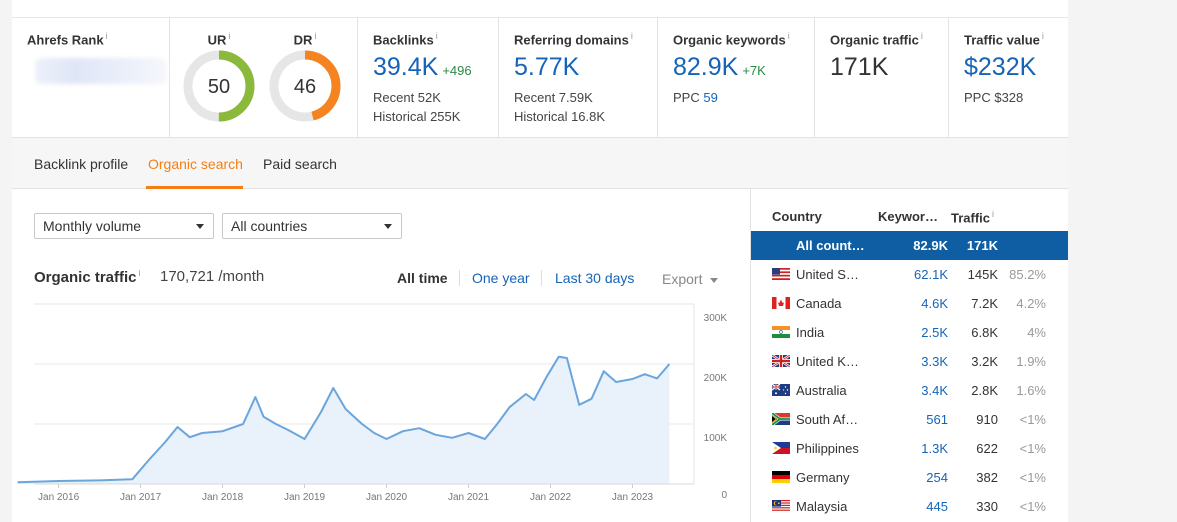  I want to click on range-last-30-days: Last 30 days, so click(595, 278).